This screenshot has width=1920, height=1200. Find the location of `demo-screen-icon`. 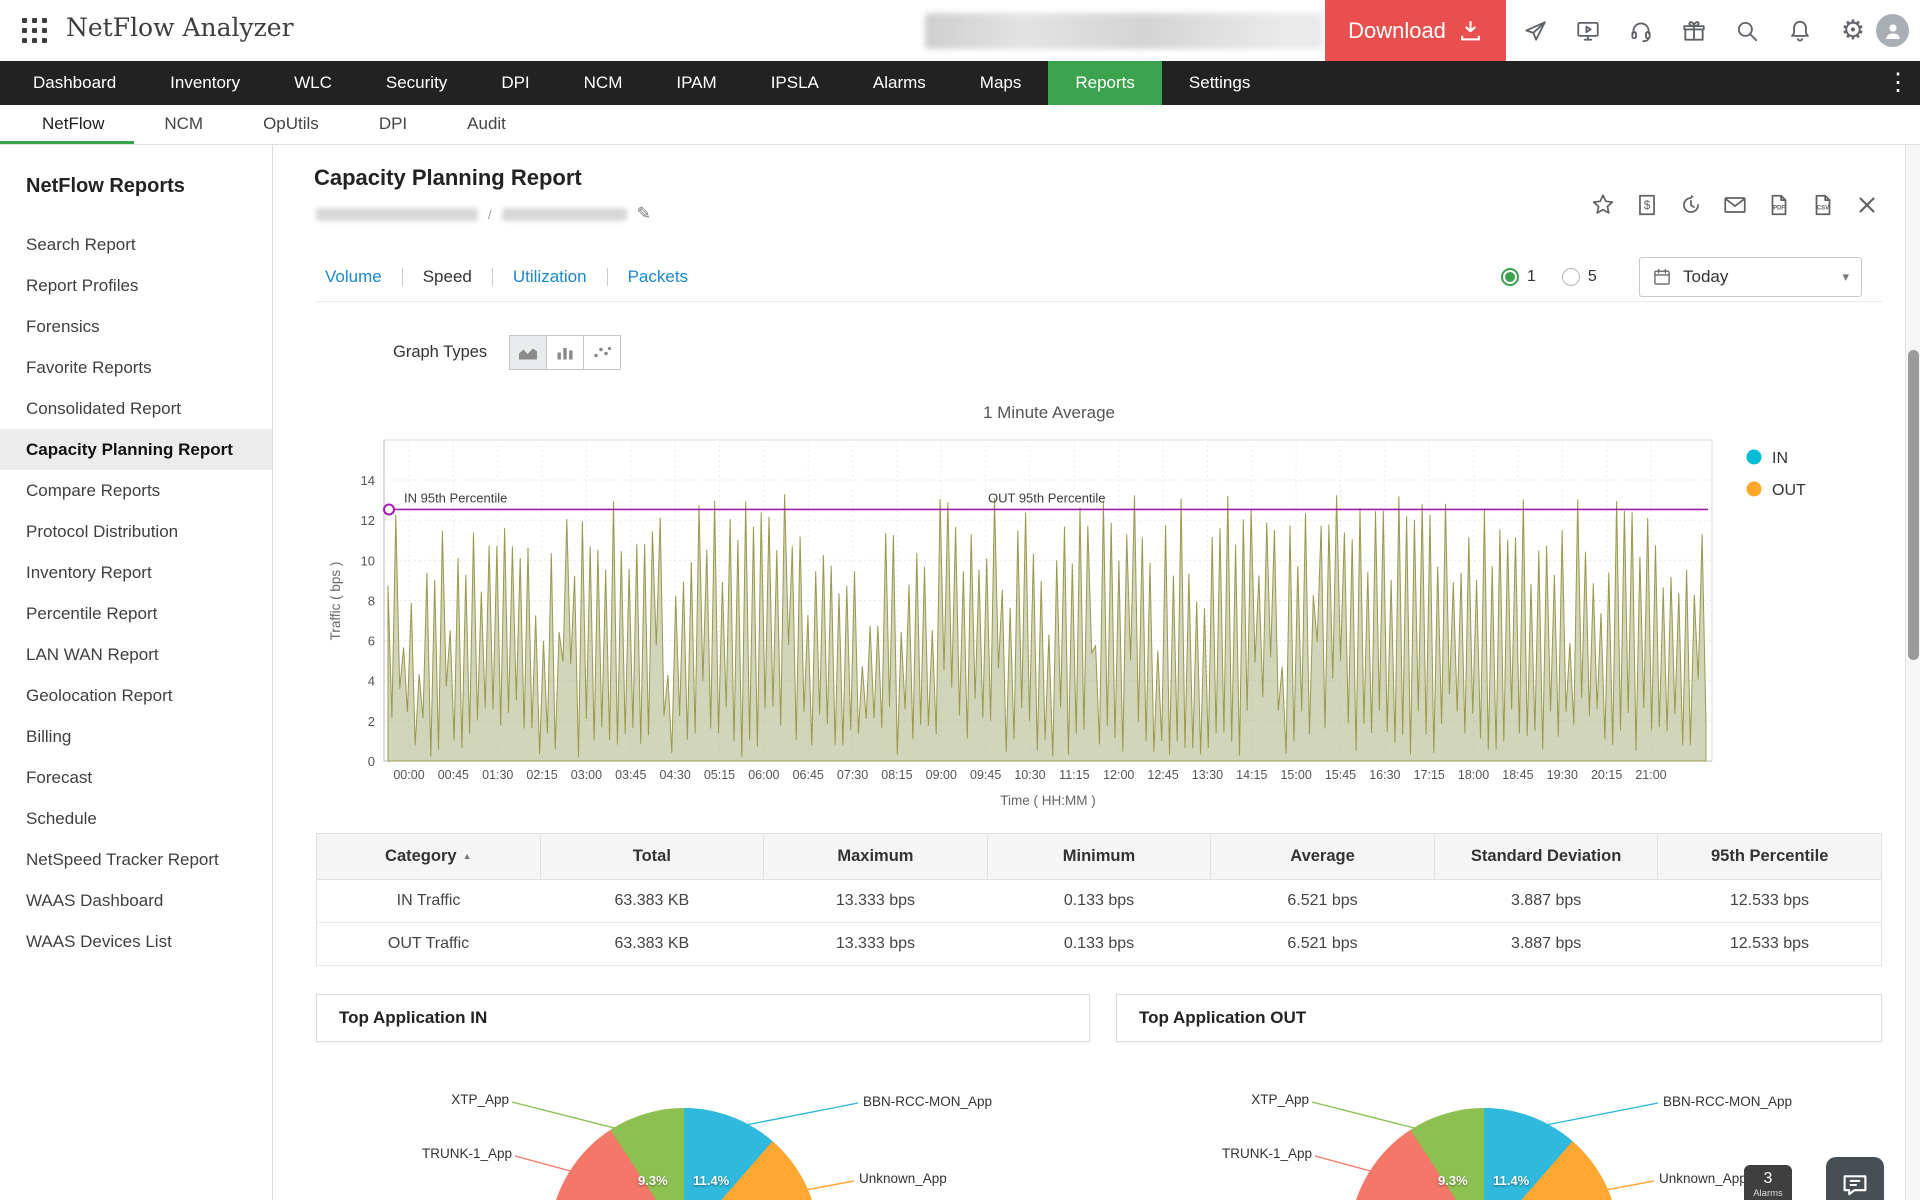

demo-screen-icon is located at coordinates (1588, 31).